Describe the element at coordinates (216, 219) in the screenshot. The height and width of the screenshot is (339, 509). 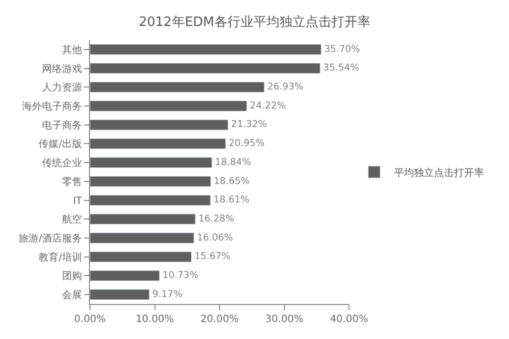
I see `data-label: 16.28%` at that location.